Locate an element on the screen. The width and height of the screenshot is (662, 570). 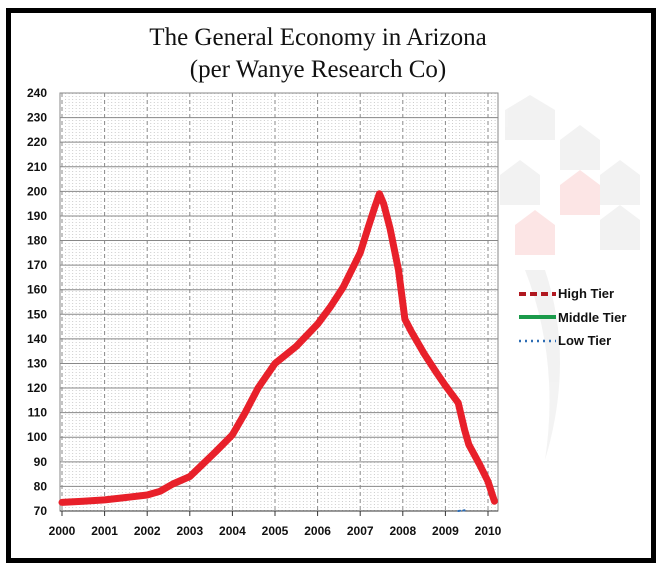
x-tick-label: 2007 is located at coordinates (360, 531).